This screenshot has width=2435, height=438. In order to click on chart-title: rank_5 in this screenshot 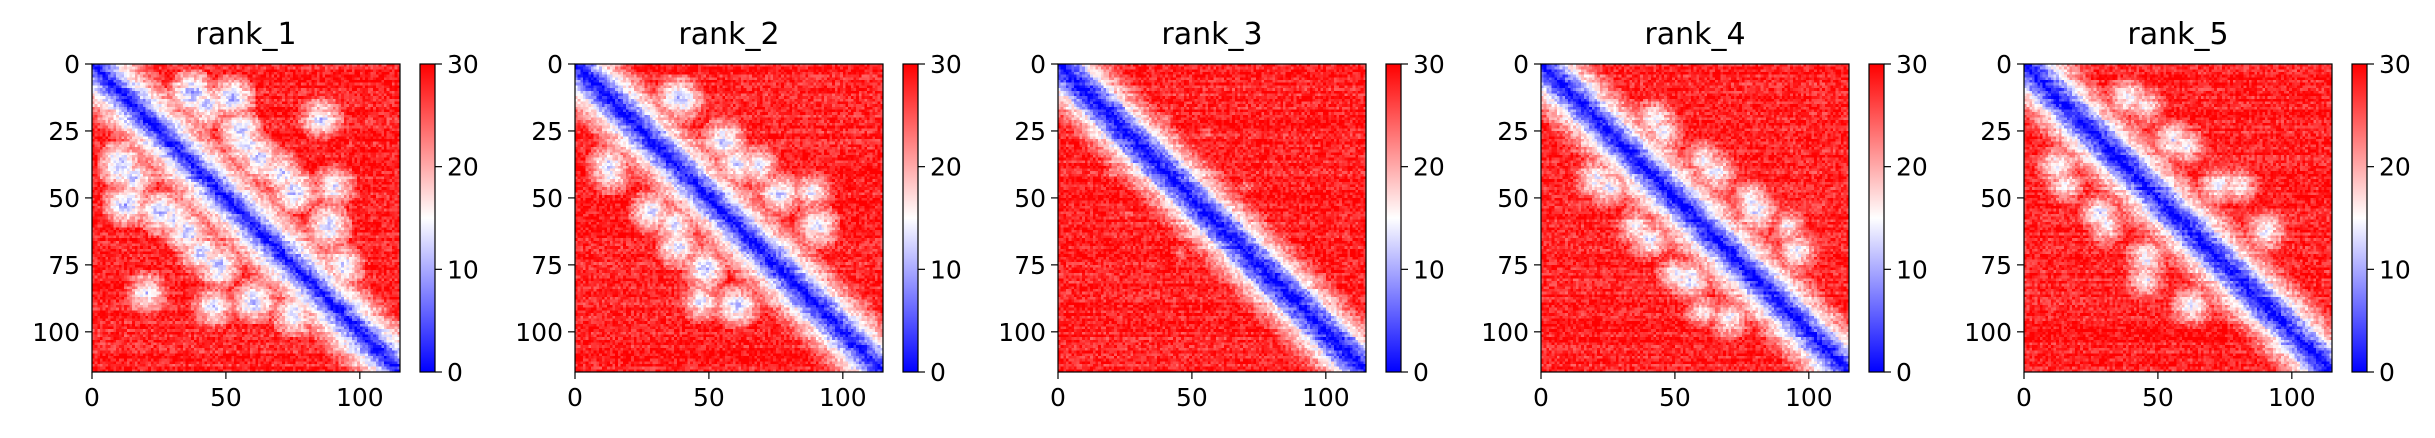, I will do `click(2177, 34)`.